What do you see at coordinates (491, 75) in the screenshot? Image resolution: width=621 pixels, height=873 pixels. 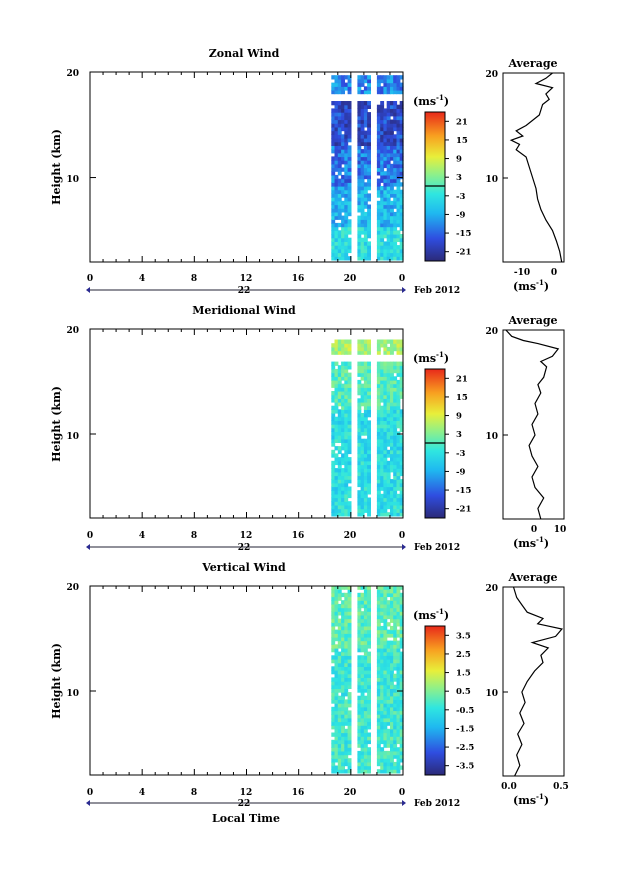 I see `y-tick-label: 20` at bounding box center [491, 75].